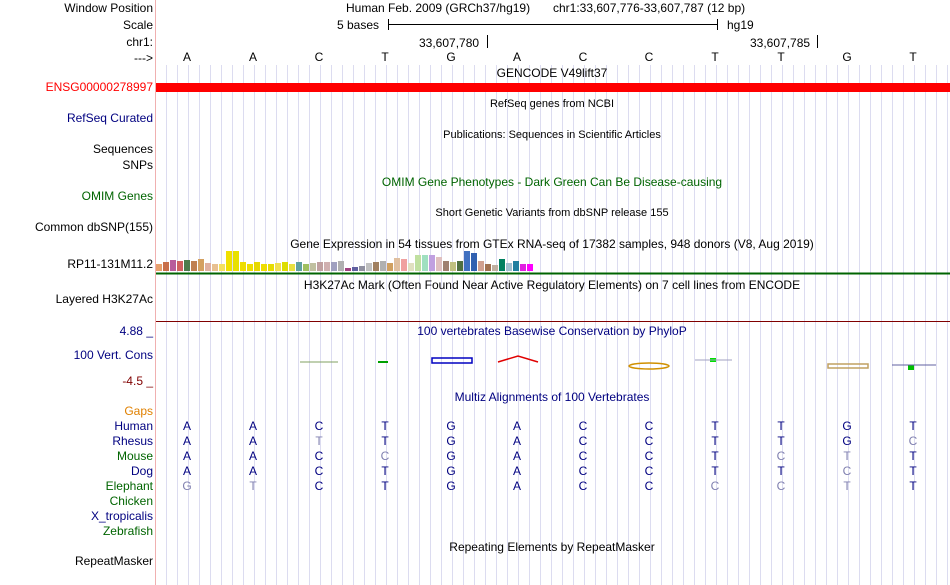 The width and height of the screenshot is (950, 585). Describe the element at coordinates (141, 471) in the screenshot. I see `species-label: Dog` at that location.